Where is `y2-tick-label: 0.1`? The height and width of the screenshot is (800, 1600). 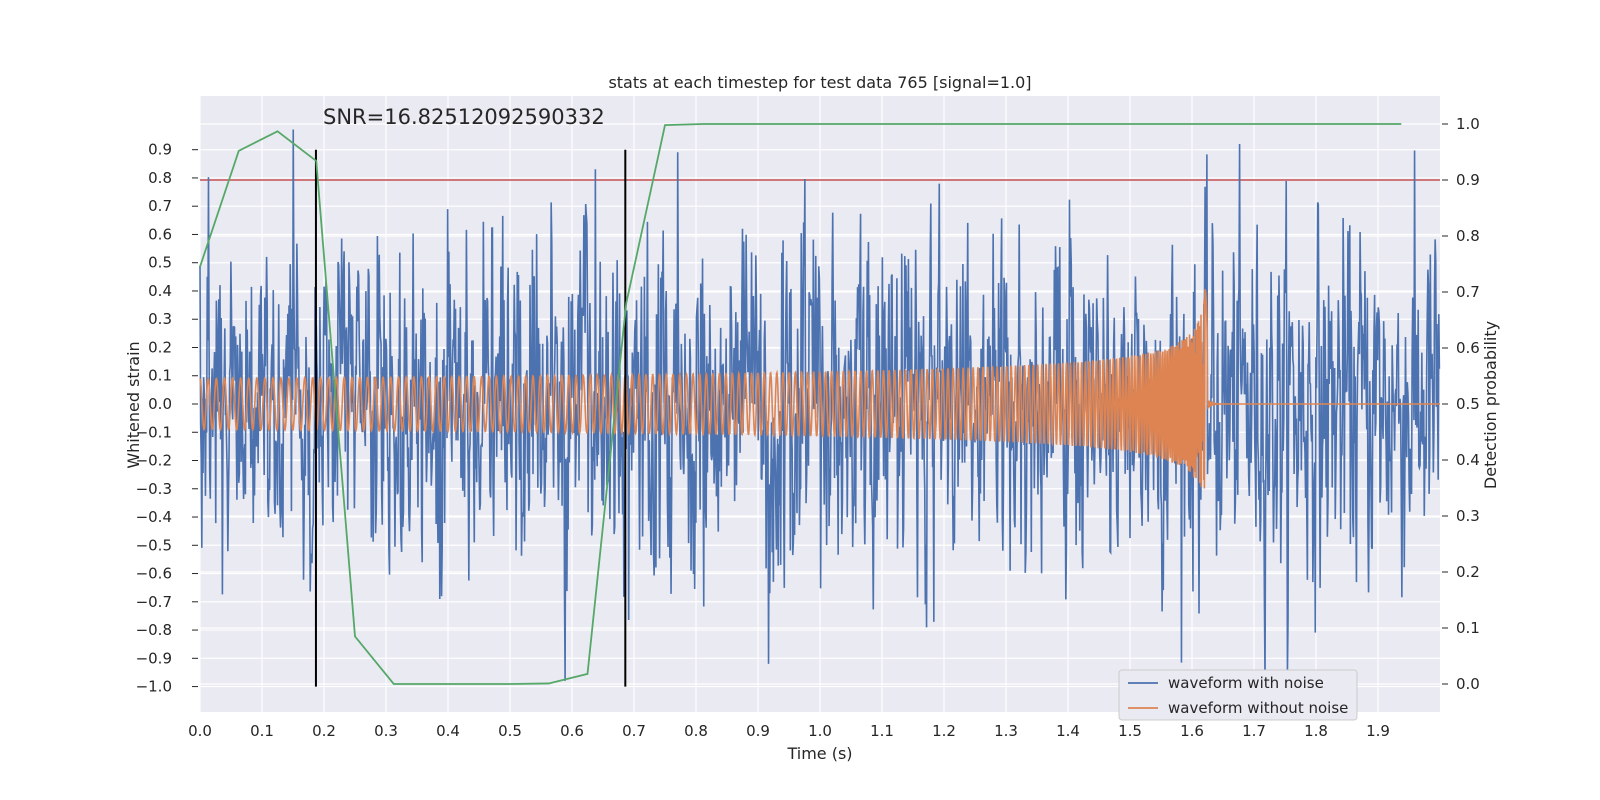
y2-tick-label: 0.1 is located at coordinates (1468, 628).